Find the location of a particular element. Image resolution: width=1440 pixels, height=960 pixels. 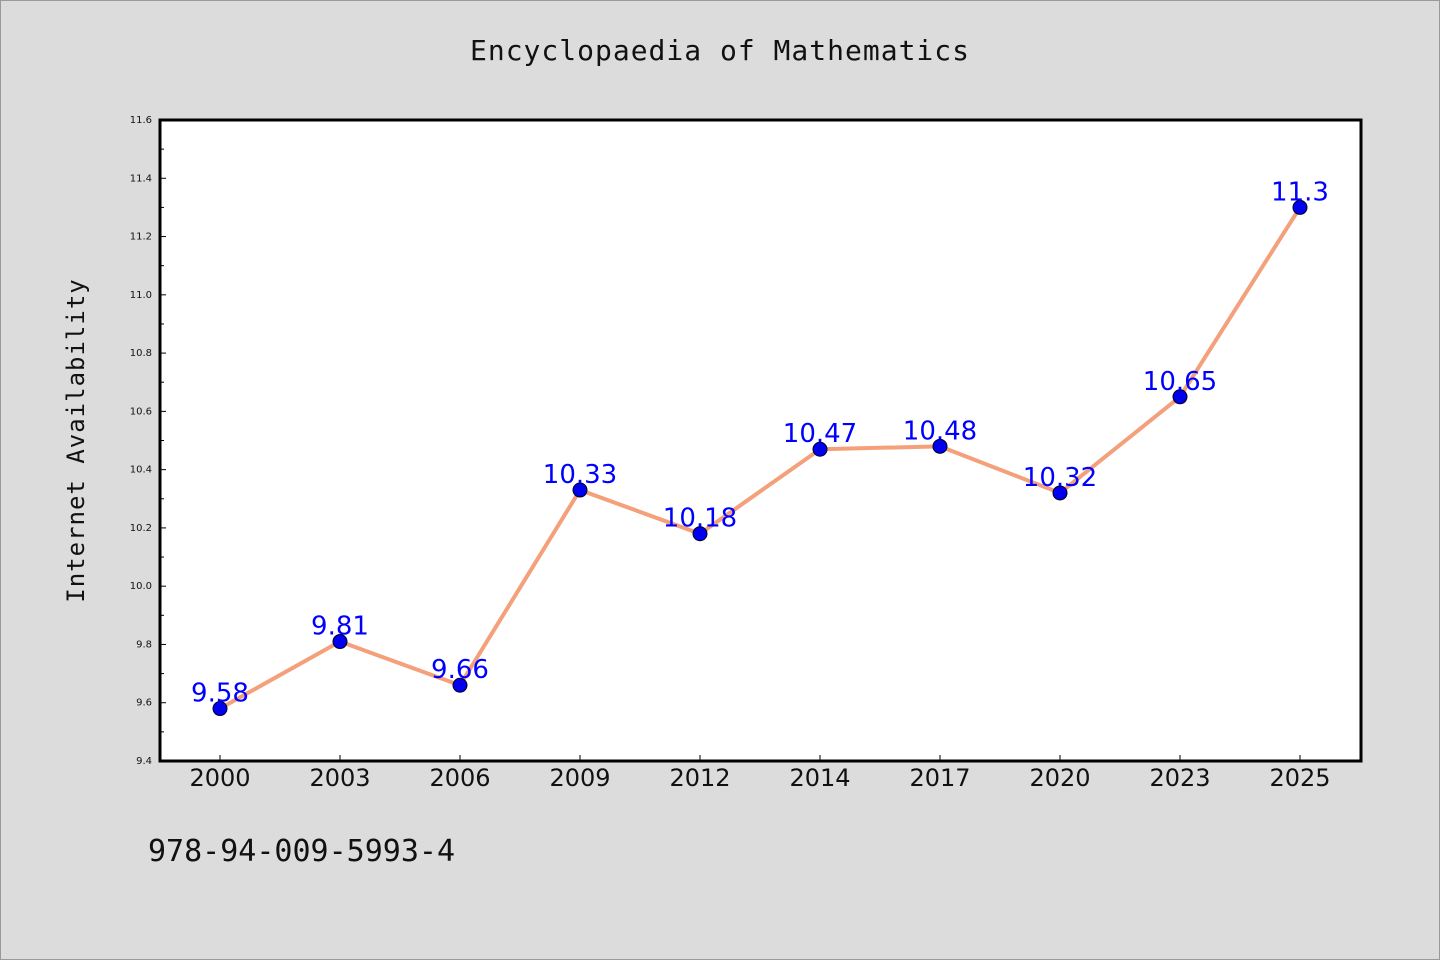

y-tick-label: 10.2 is located at coordinates (141, 528).